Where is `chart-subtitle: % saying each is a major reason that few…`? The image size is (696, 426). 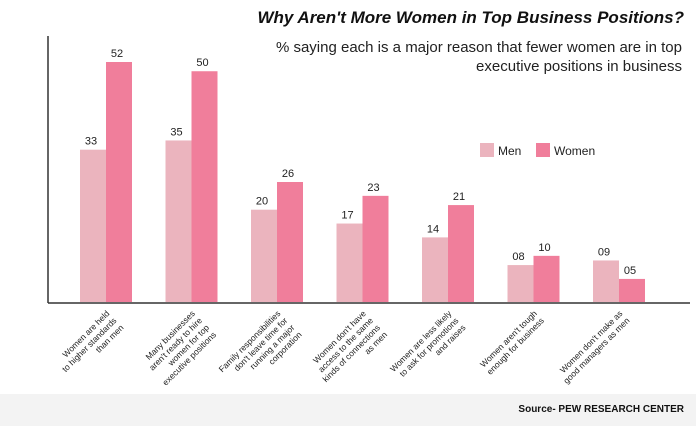
chart-subtitle: % saying each is a major reason that few… is located at coordinates (478, 57).